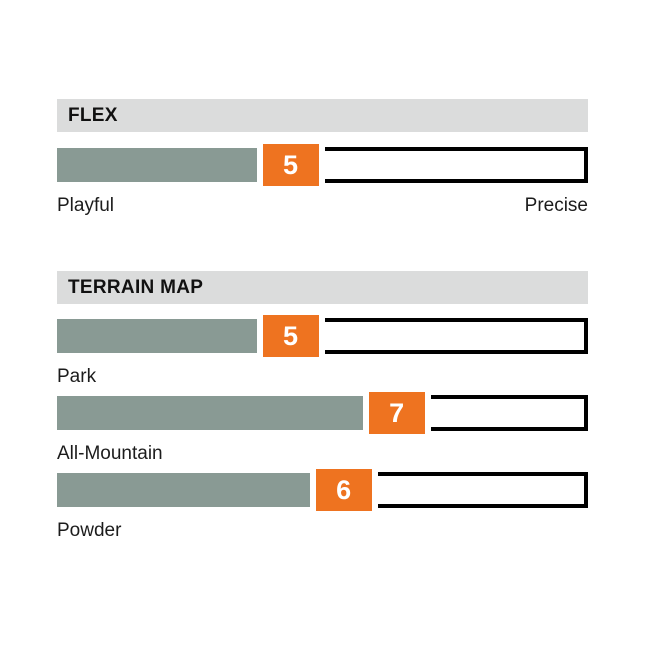 This screenshot has width=650, height=650. What do you see at coordinates (343, 490) in the screenshot?
I see `bar-value-badge: 6` at bounding box center [343, 490].